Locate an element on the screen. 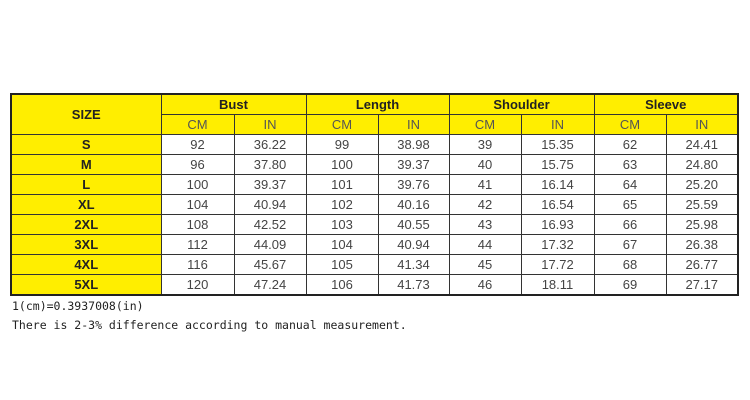 The height and width of the screenshot is (400, 750). measurement-cell: 43 is located at coordinates (485, 224).